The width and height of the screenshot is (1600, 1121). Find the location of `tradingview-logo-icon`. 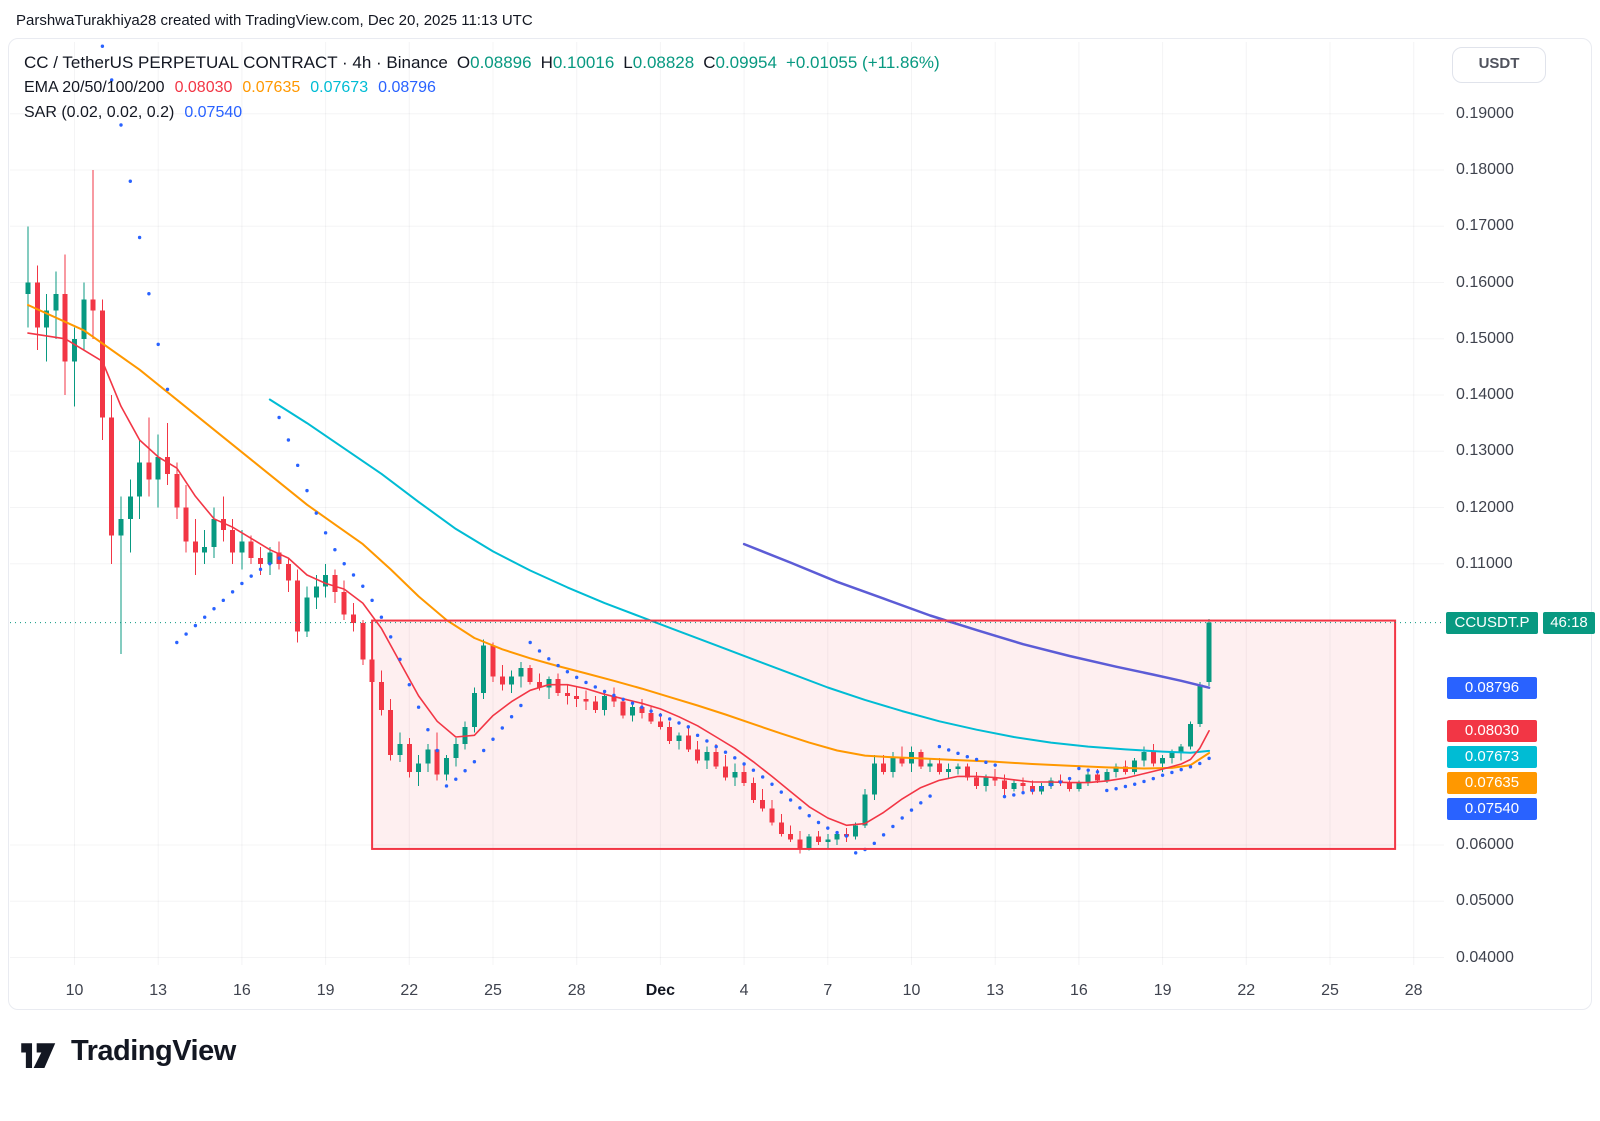

tradingview-logo-icon is located at coordinates (38, 1055).